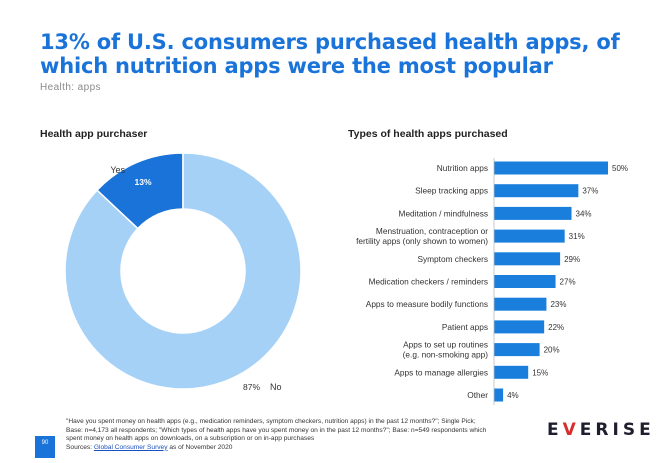 Image resolution: width=671 pixels, height=463 pixels. What do you see at coordinates (555, 430) in the screenshot?
I see `logo-part-1: E` at bounding box center [555, 430].